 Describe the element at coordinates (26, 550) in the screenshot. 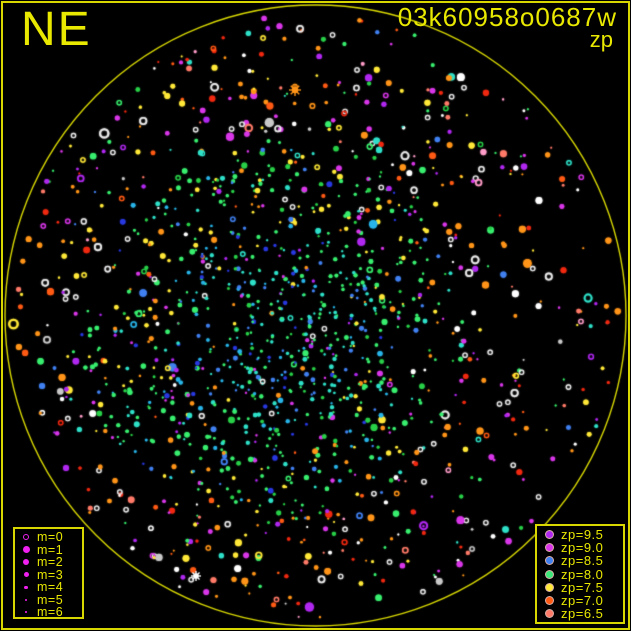

I see `m1-dot-marker-icon` at that location.